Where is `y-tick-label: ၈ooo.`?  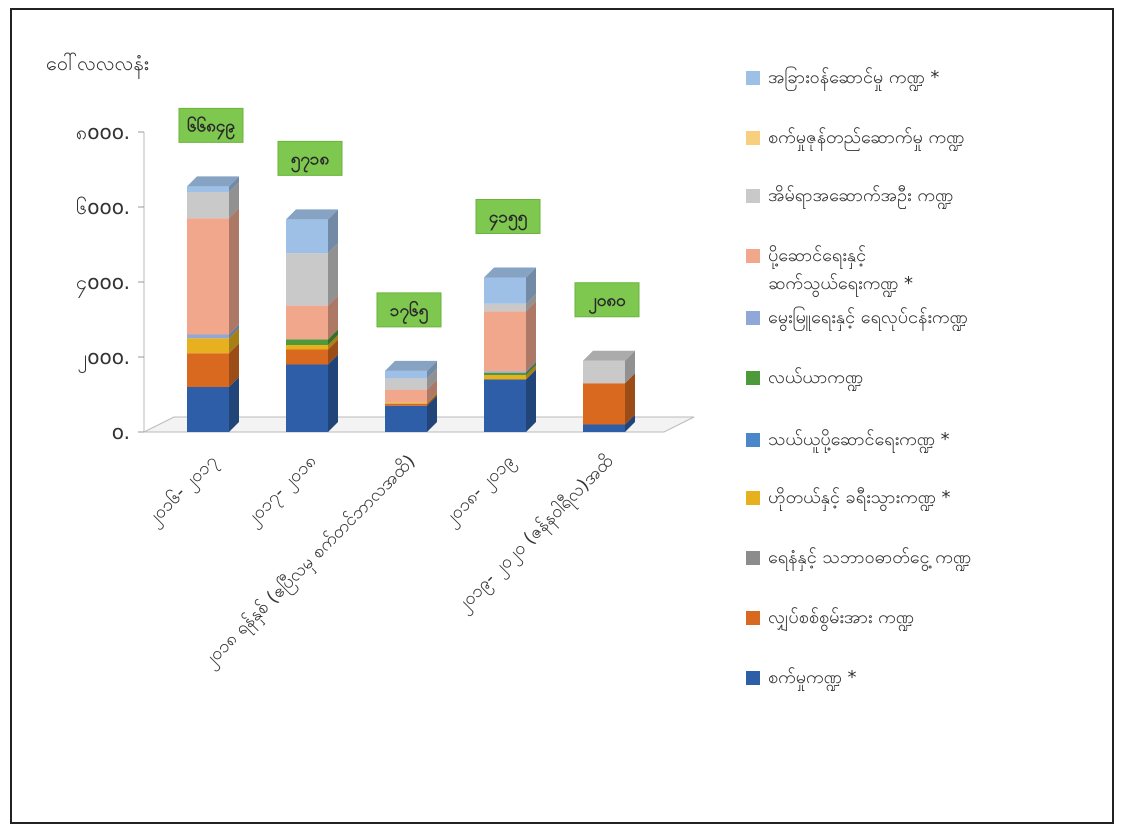 y-tick-label: ၈ooo. is located at coordinates (103, 132).